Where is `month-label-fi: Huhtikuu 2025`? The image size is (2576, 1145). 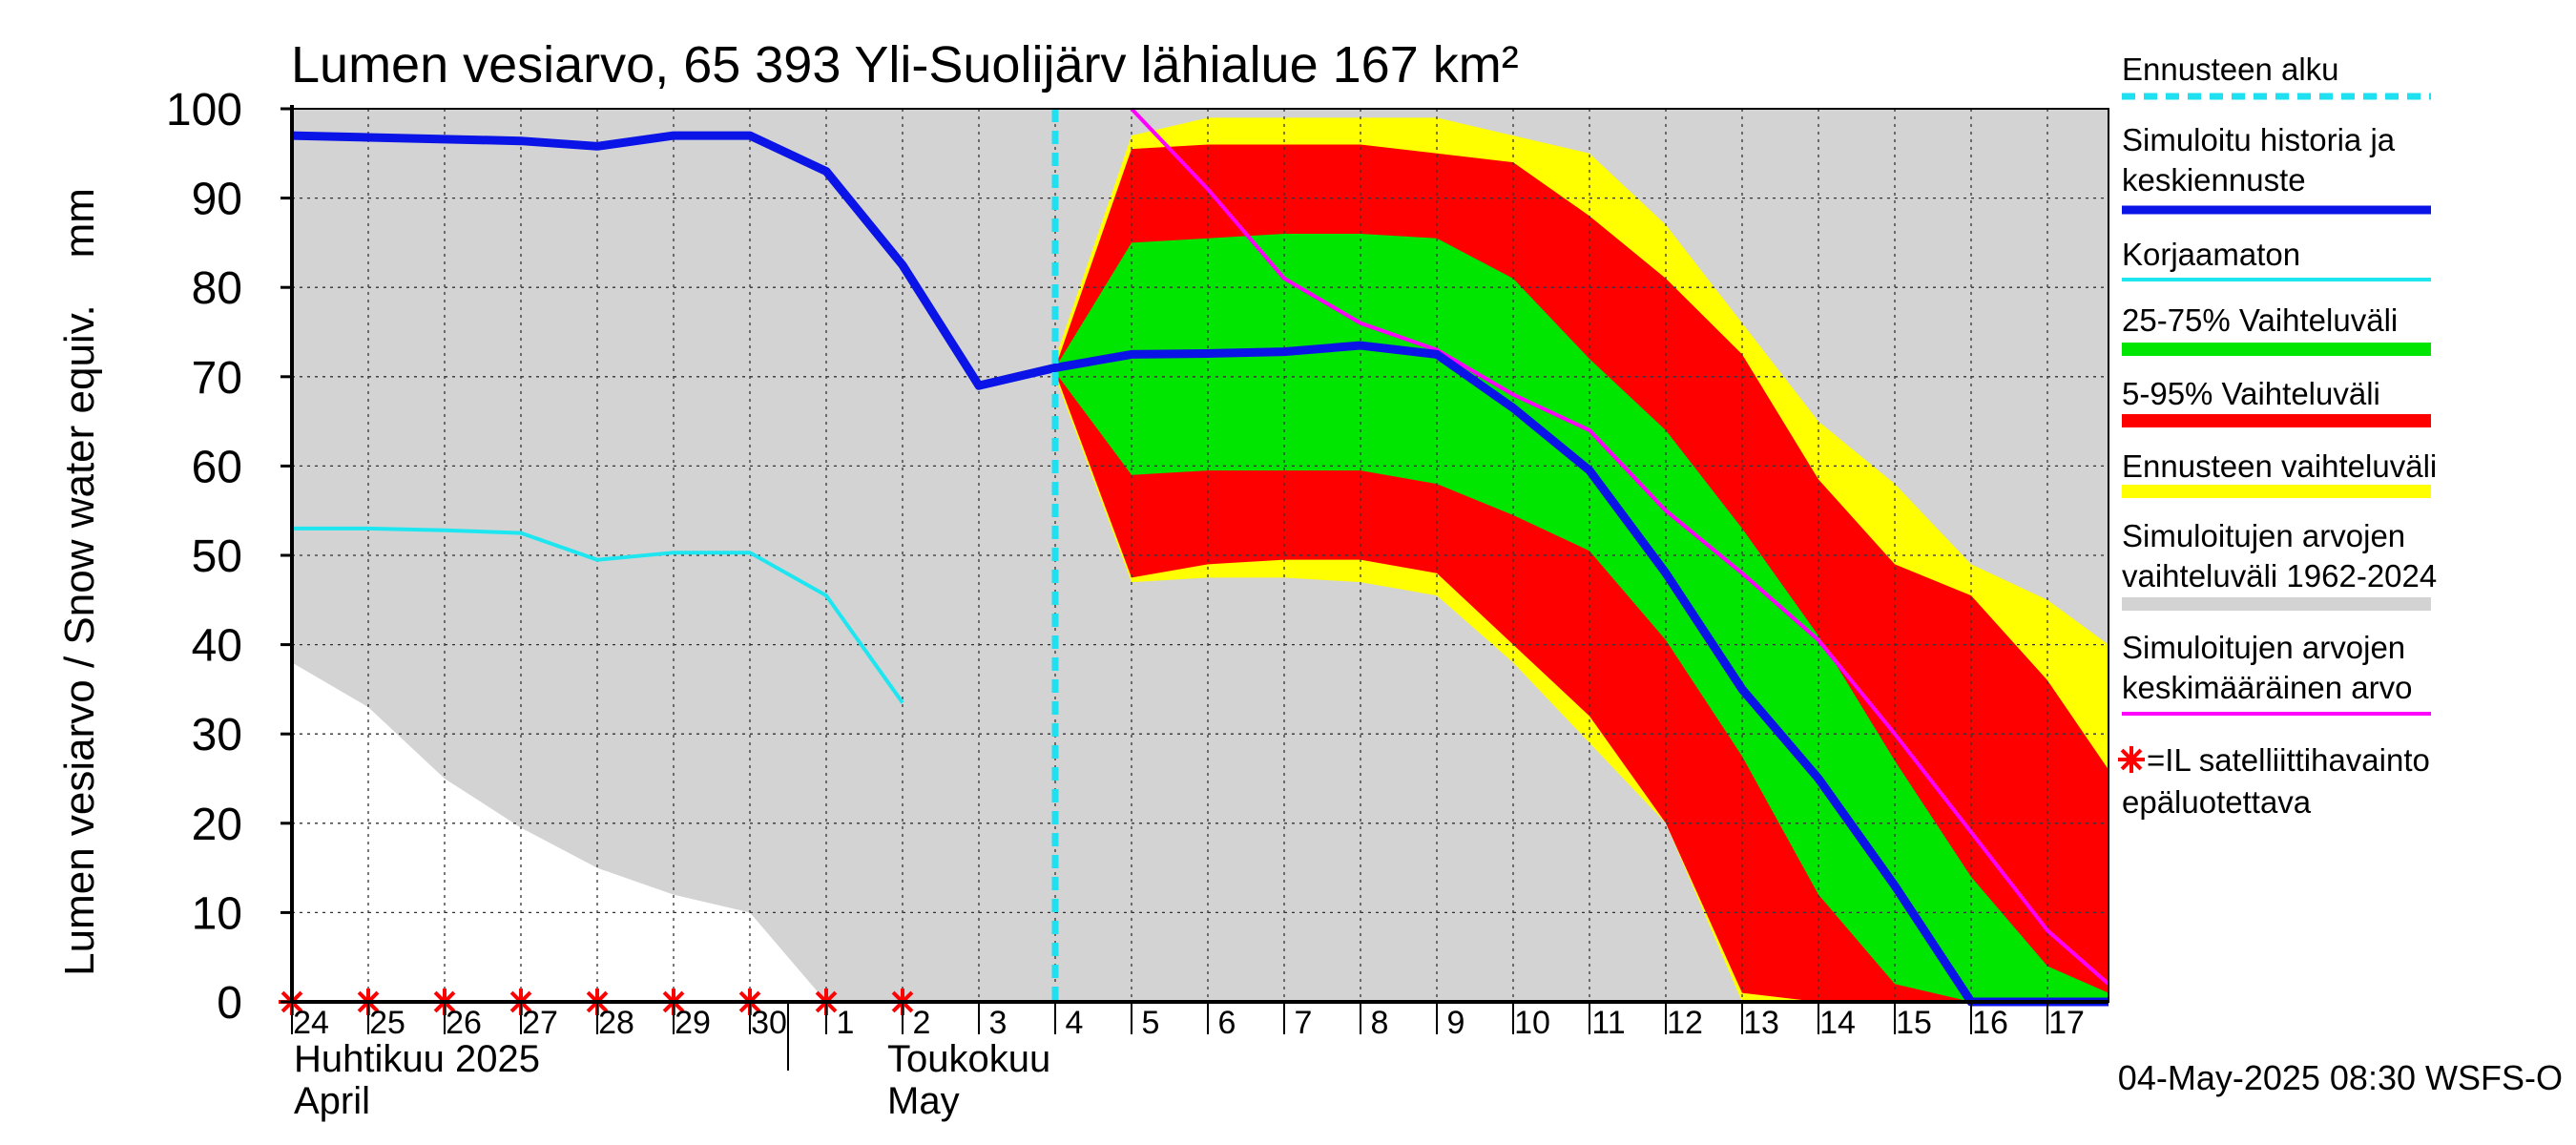
month-label-fi: Huhtikuu 2025 is located at coordinates (417, 1059).